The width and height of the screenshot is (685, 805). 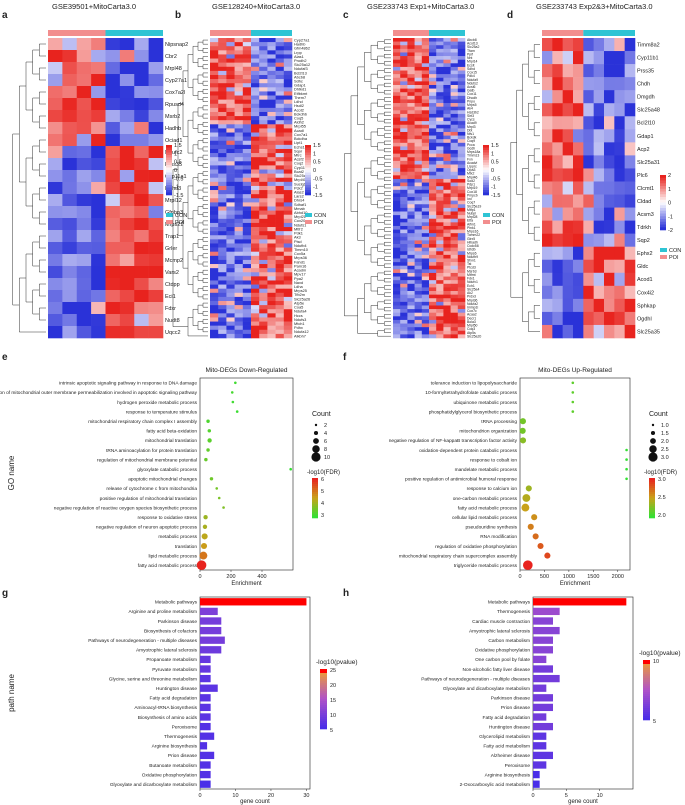 I want to click on gene-label: Acod1, so click(x=645, y=280).